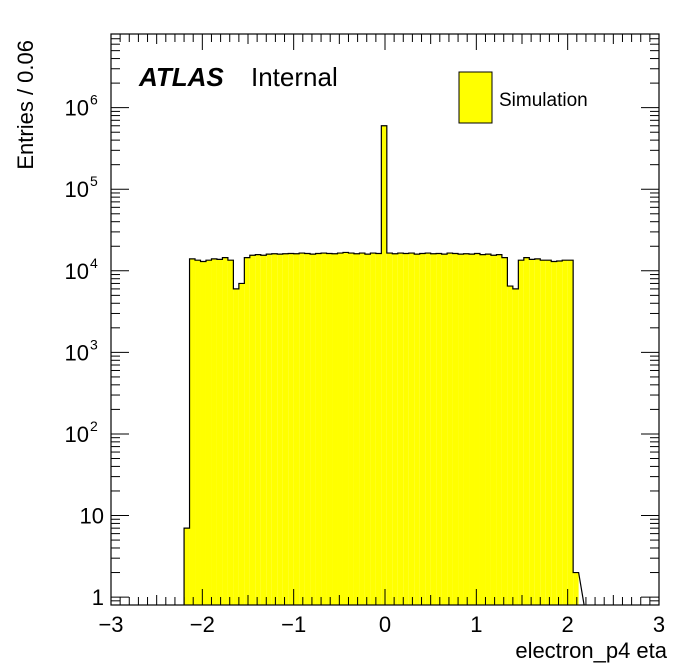  What do you see at coordinates (94, 181) in the screenshot?
I see `y-tick-exponent: 5` at bounding box center [94, 181].